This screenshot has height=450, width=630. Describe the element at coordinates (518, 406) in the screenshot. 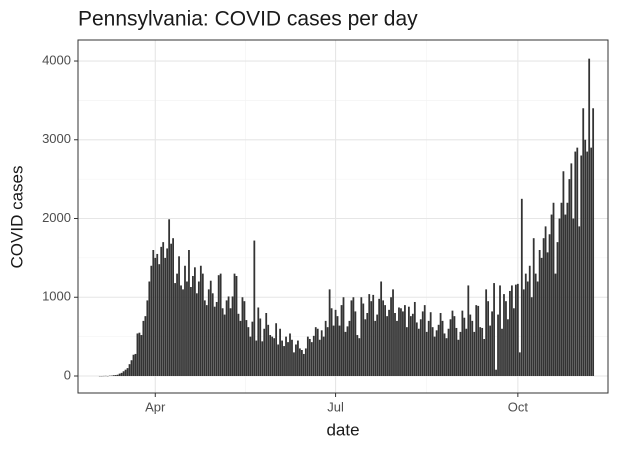

I see `x-tick-label: Oct` at that location.